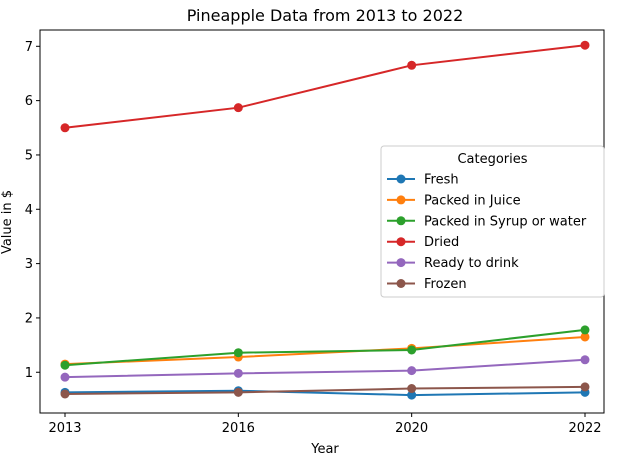 Image resolution: width=622 pixels, height=459 pixels. What do you see at coordinates (238, 428) in the screenshot?
I see `x-tick-label: 2016` at bounding box center [238, 428].